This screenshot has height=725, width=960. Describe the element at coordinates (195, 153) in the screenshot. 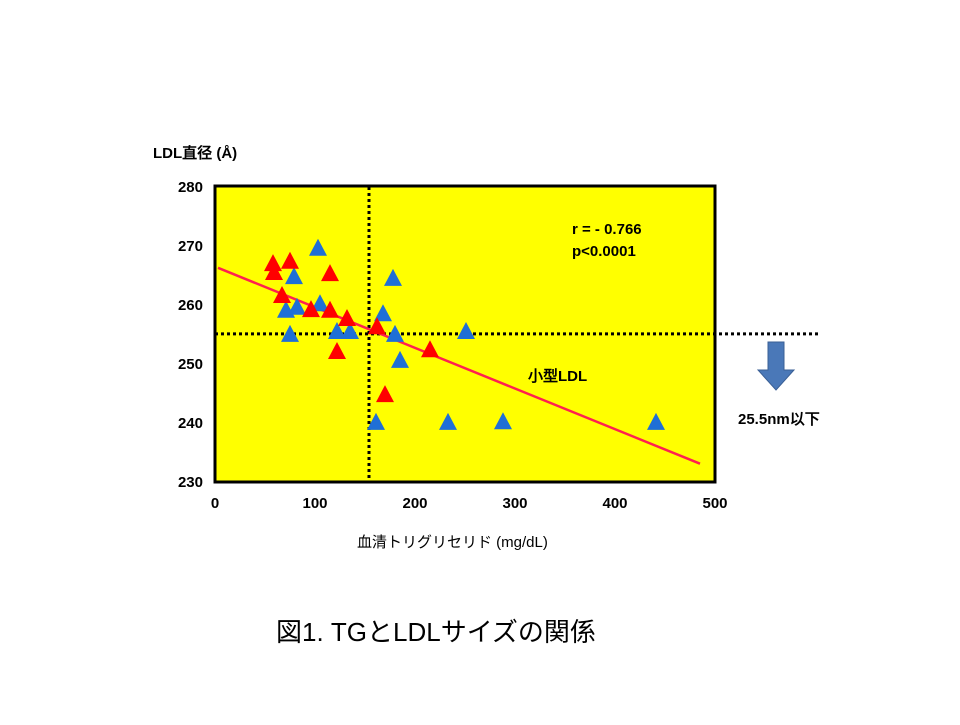

I see `y-axis-label: LDL直径 (Å)` at that location.